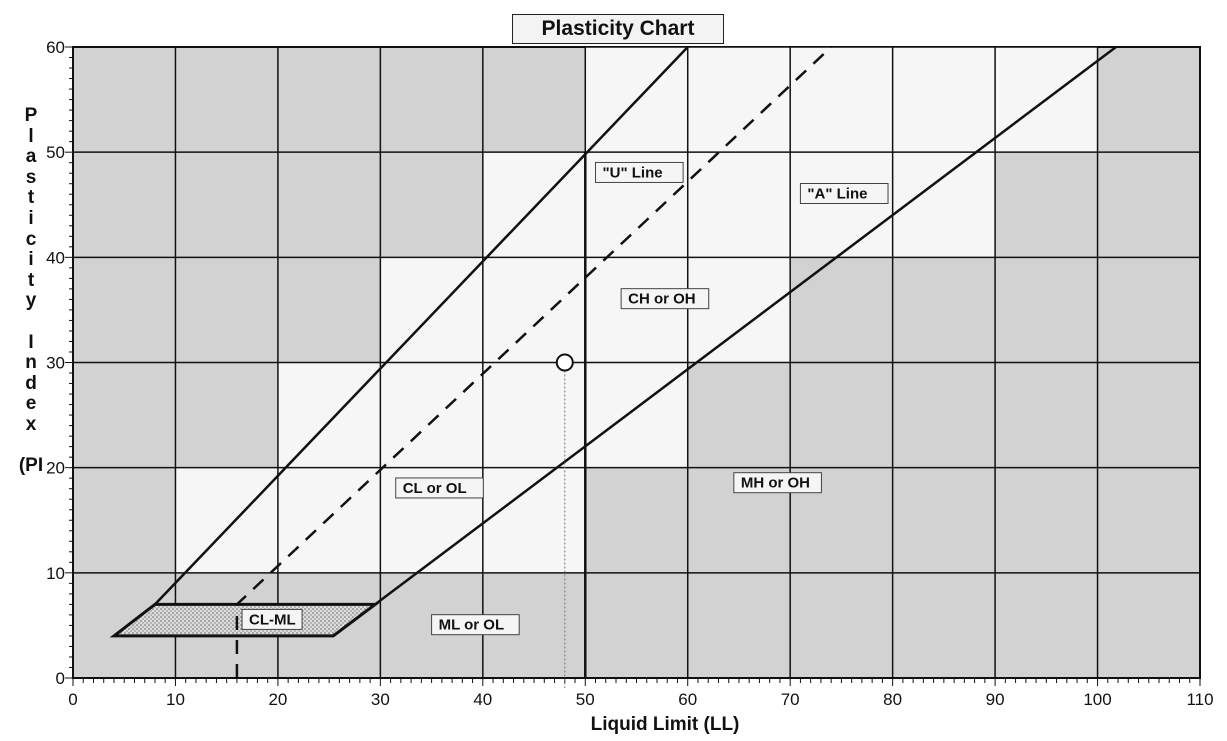 Image resolution: width=1227 pixels, height=741 pixels. I want to click on x-tick-label: 90, so click(995, 699).